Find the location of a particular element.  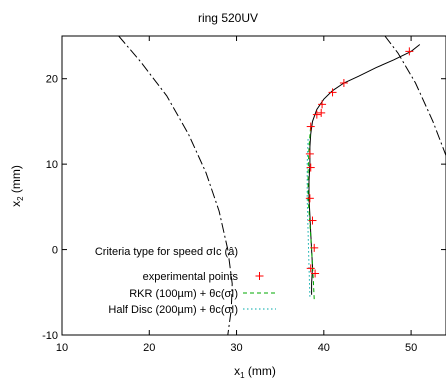

ring-boundary-line is located at coordinates (415, 96).